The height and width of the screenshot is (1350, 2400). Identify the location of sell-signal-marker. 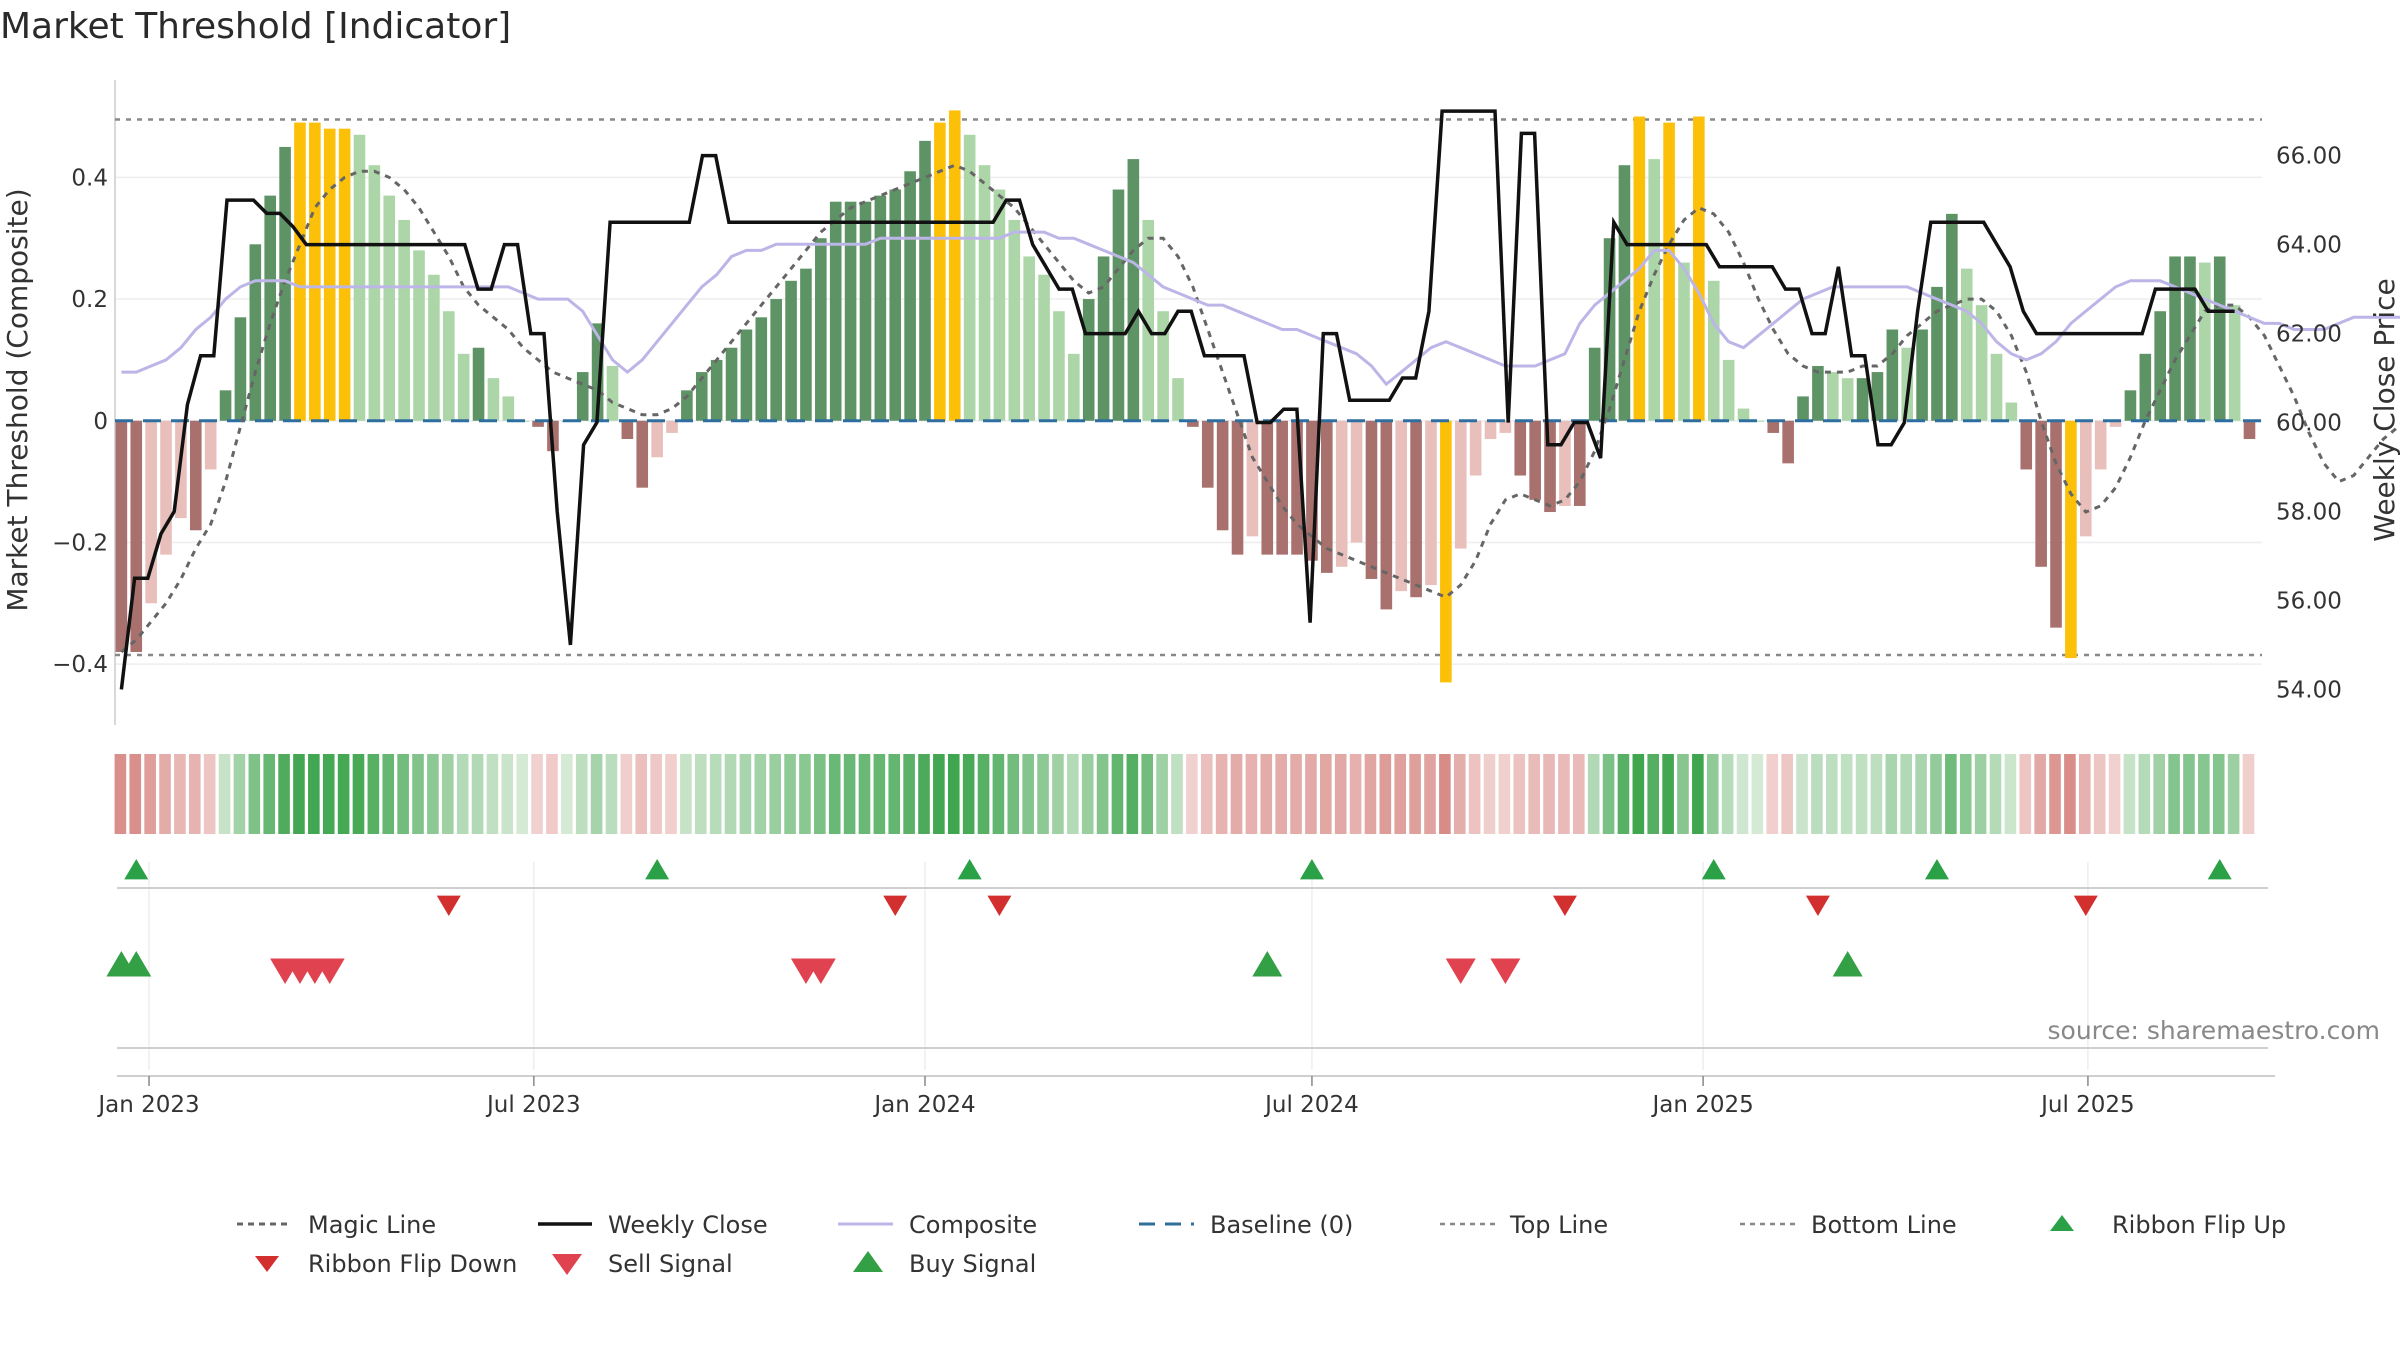
(820, 971).